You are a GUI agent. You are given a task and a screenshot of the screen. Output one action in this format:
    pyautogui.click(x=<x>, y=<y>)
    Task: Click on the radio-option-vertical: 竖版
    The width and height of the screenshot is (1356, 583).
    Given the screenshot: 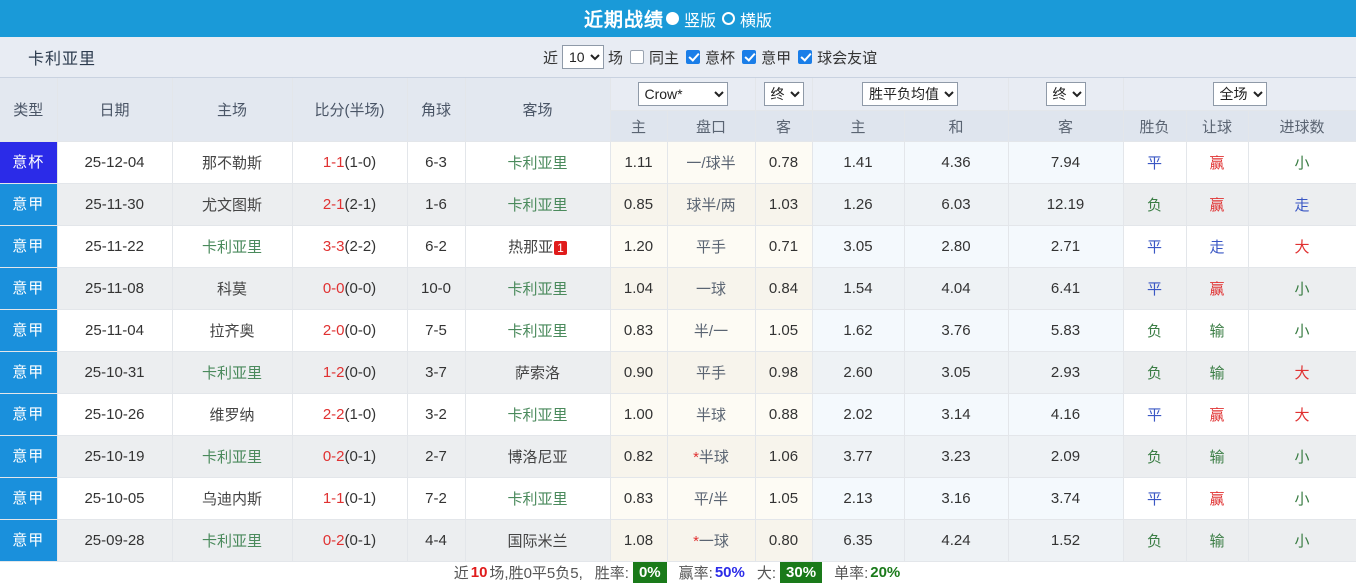 What is the action you would take?
    pyautogui.click(x=690, y=19)
    